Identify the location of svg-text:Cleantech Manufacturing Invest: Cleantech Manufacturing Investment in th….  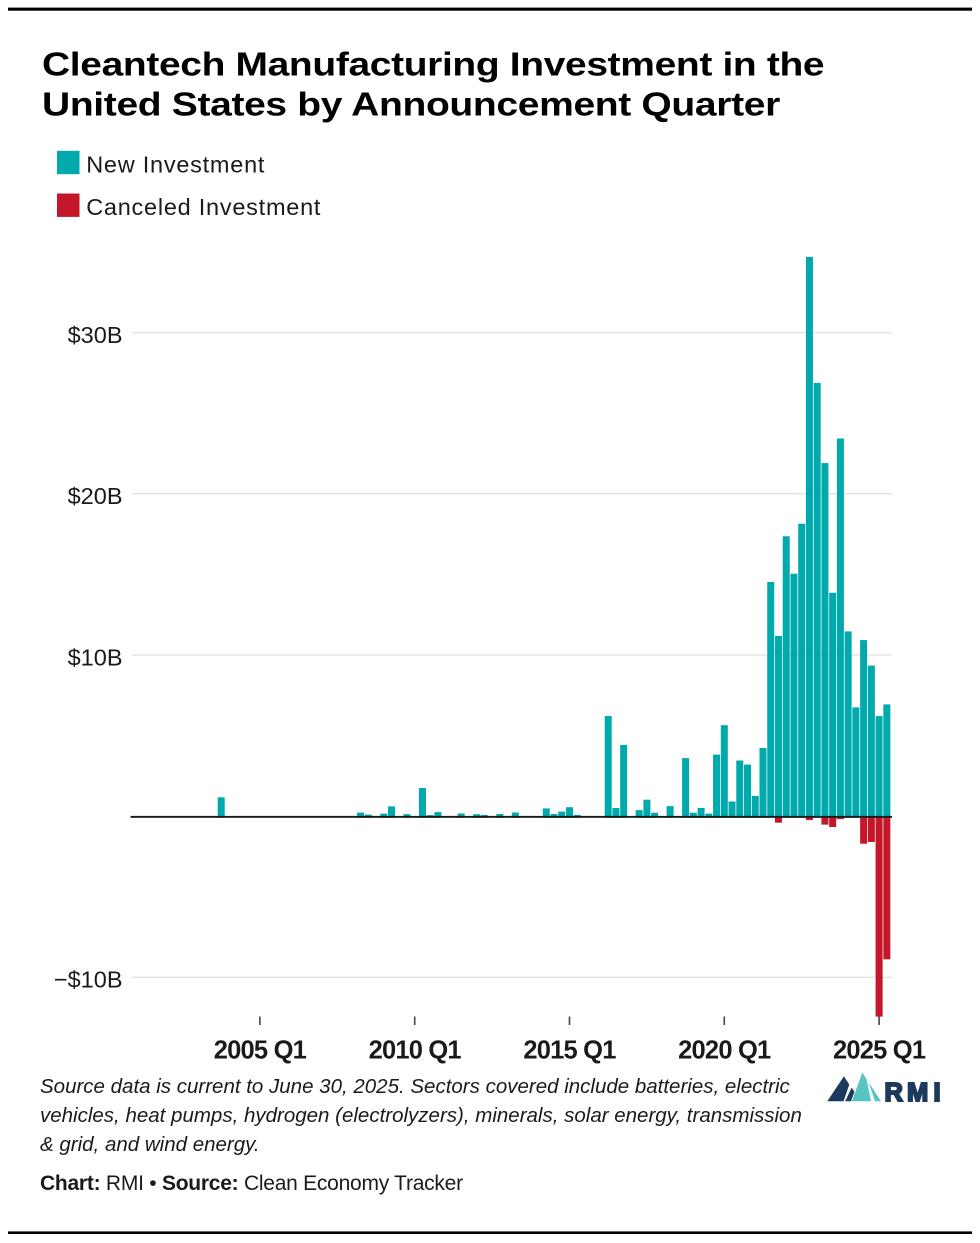
(433, 64).